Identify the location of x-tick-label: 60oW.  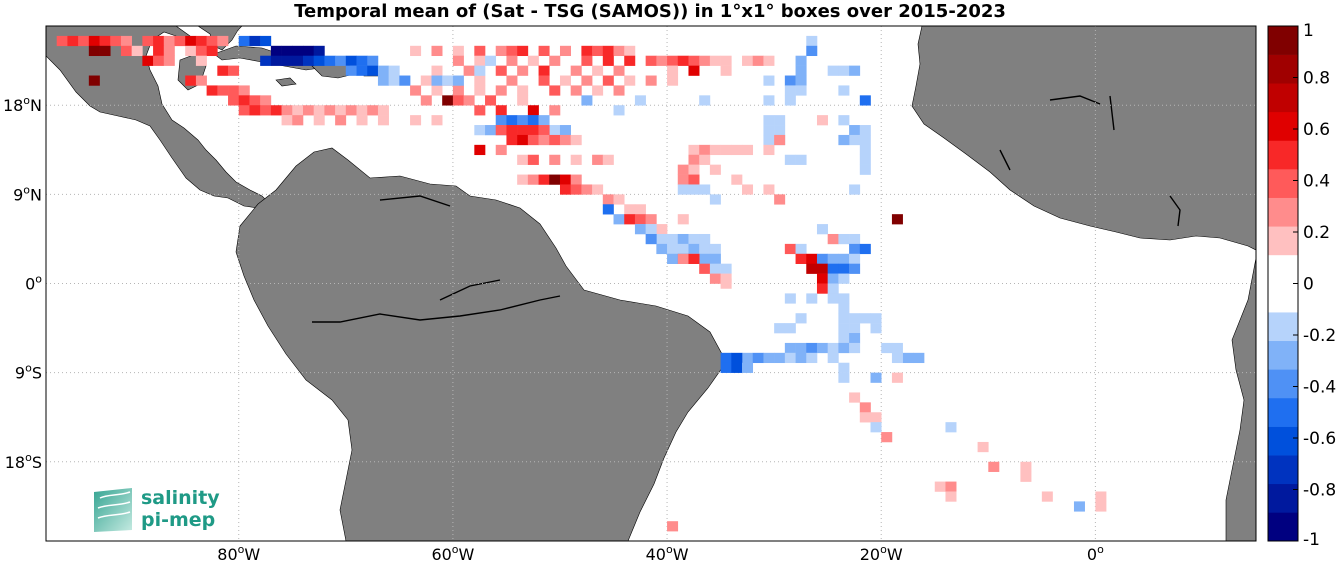
(452, 553).